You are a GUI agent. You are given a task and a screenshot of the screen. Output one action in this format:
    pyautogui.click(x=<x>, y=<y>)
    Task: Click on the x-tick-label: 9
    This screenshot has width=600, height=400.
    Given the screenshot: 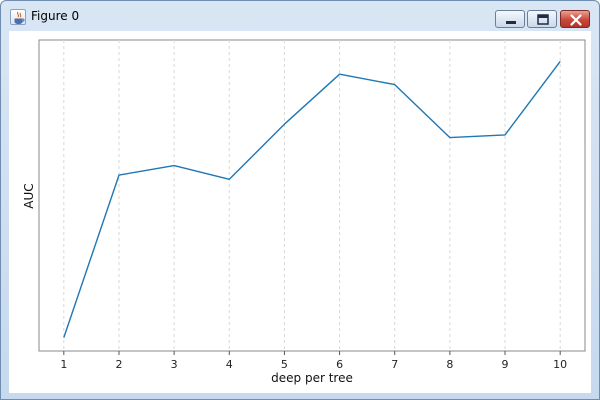 What is the action you would take?
    pyautogui.click(x=505, y=364)
    